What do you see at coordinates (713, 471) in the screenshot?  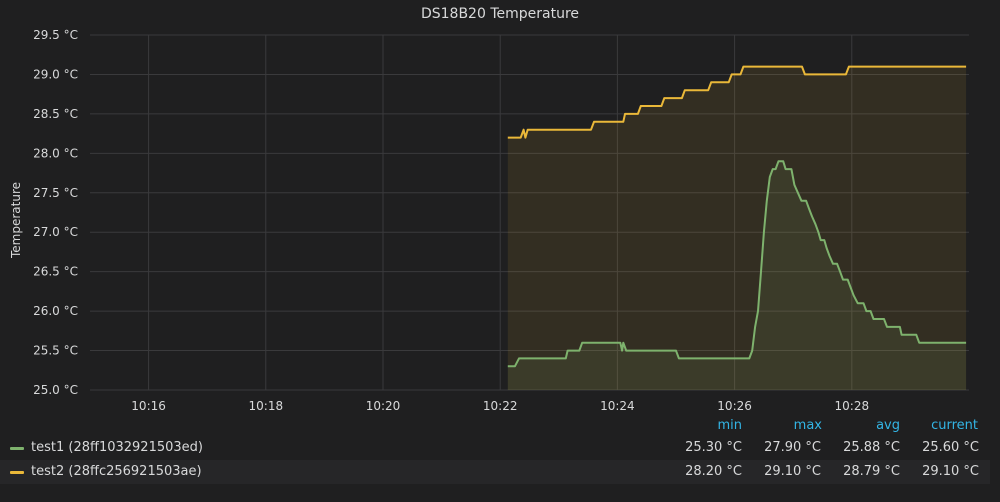 I see `legend-min: 28.20 °C` at bounding box center [713, 471].